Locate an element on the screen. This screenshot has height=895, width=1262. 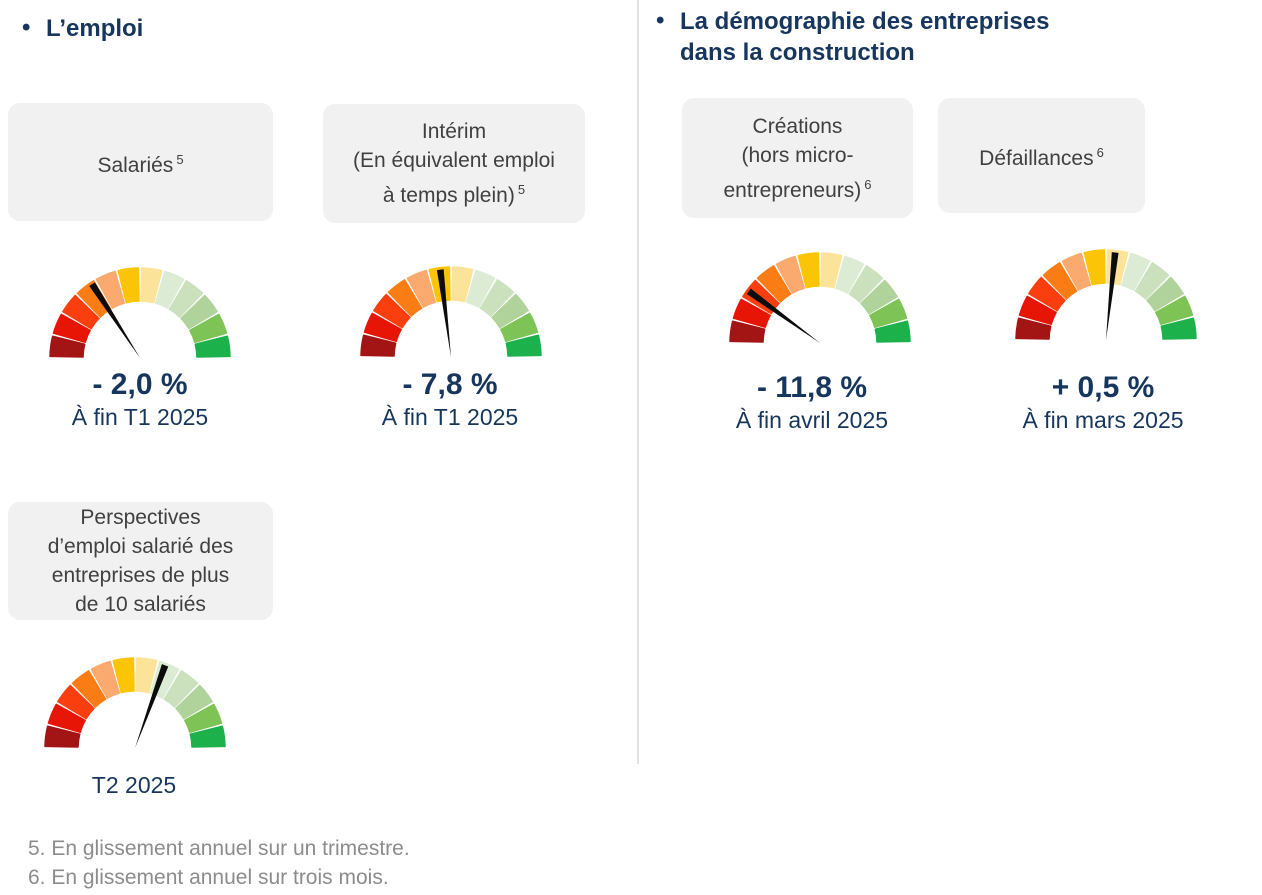
defaillances-gauge-dial is located at coordinates (1106, 294).